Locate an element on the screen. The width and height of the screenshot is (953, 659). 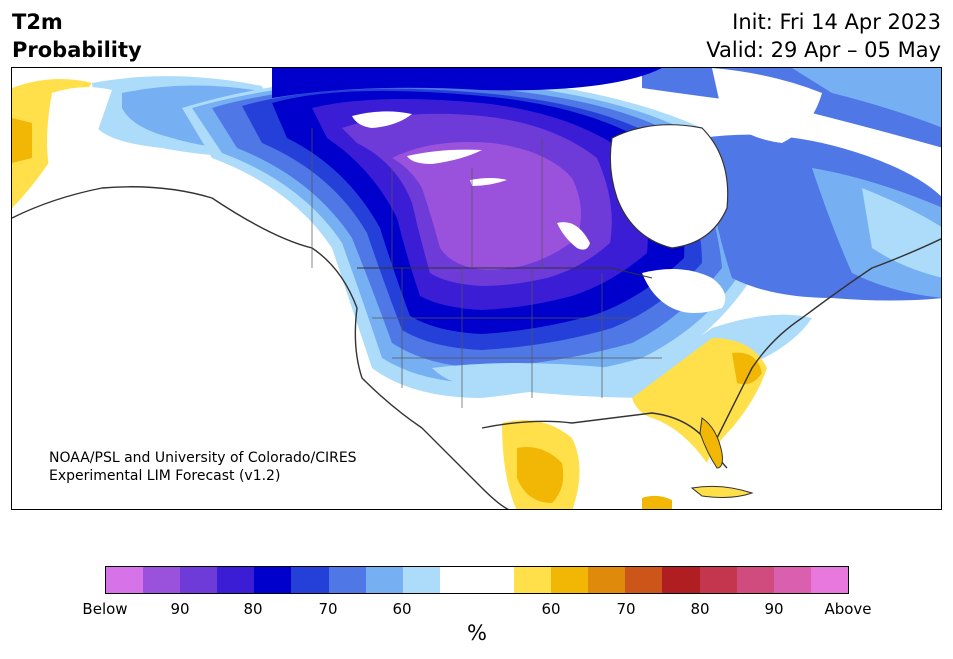
lake-athabasca is located at coordinates (488, 182).